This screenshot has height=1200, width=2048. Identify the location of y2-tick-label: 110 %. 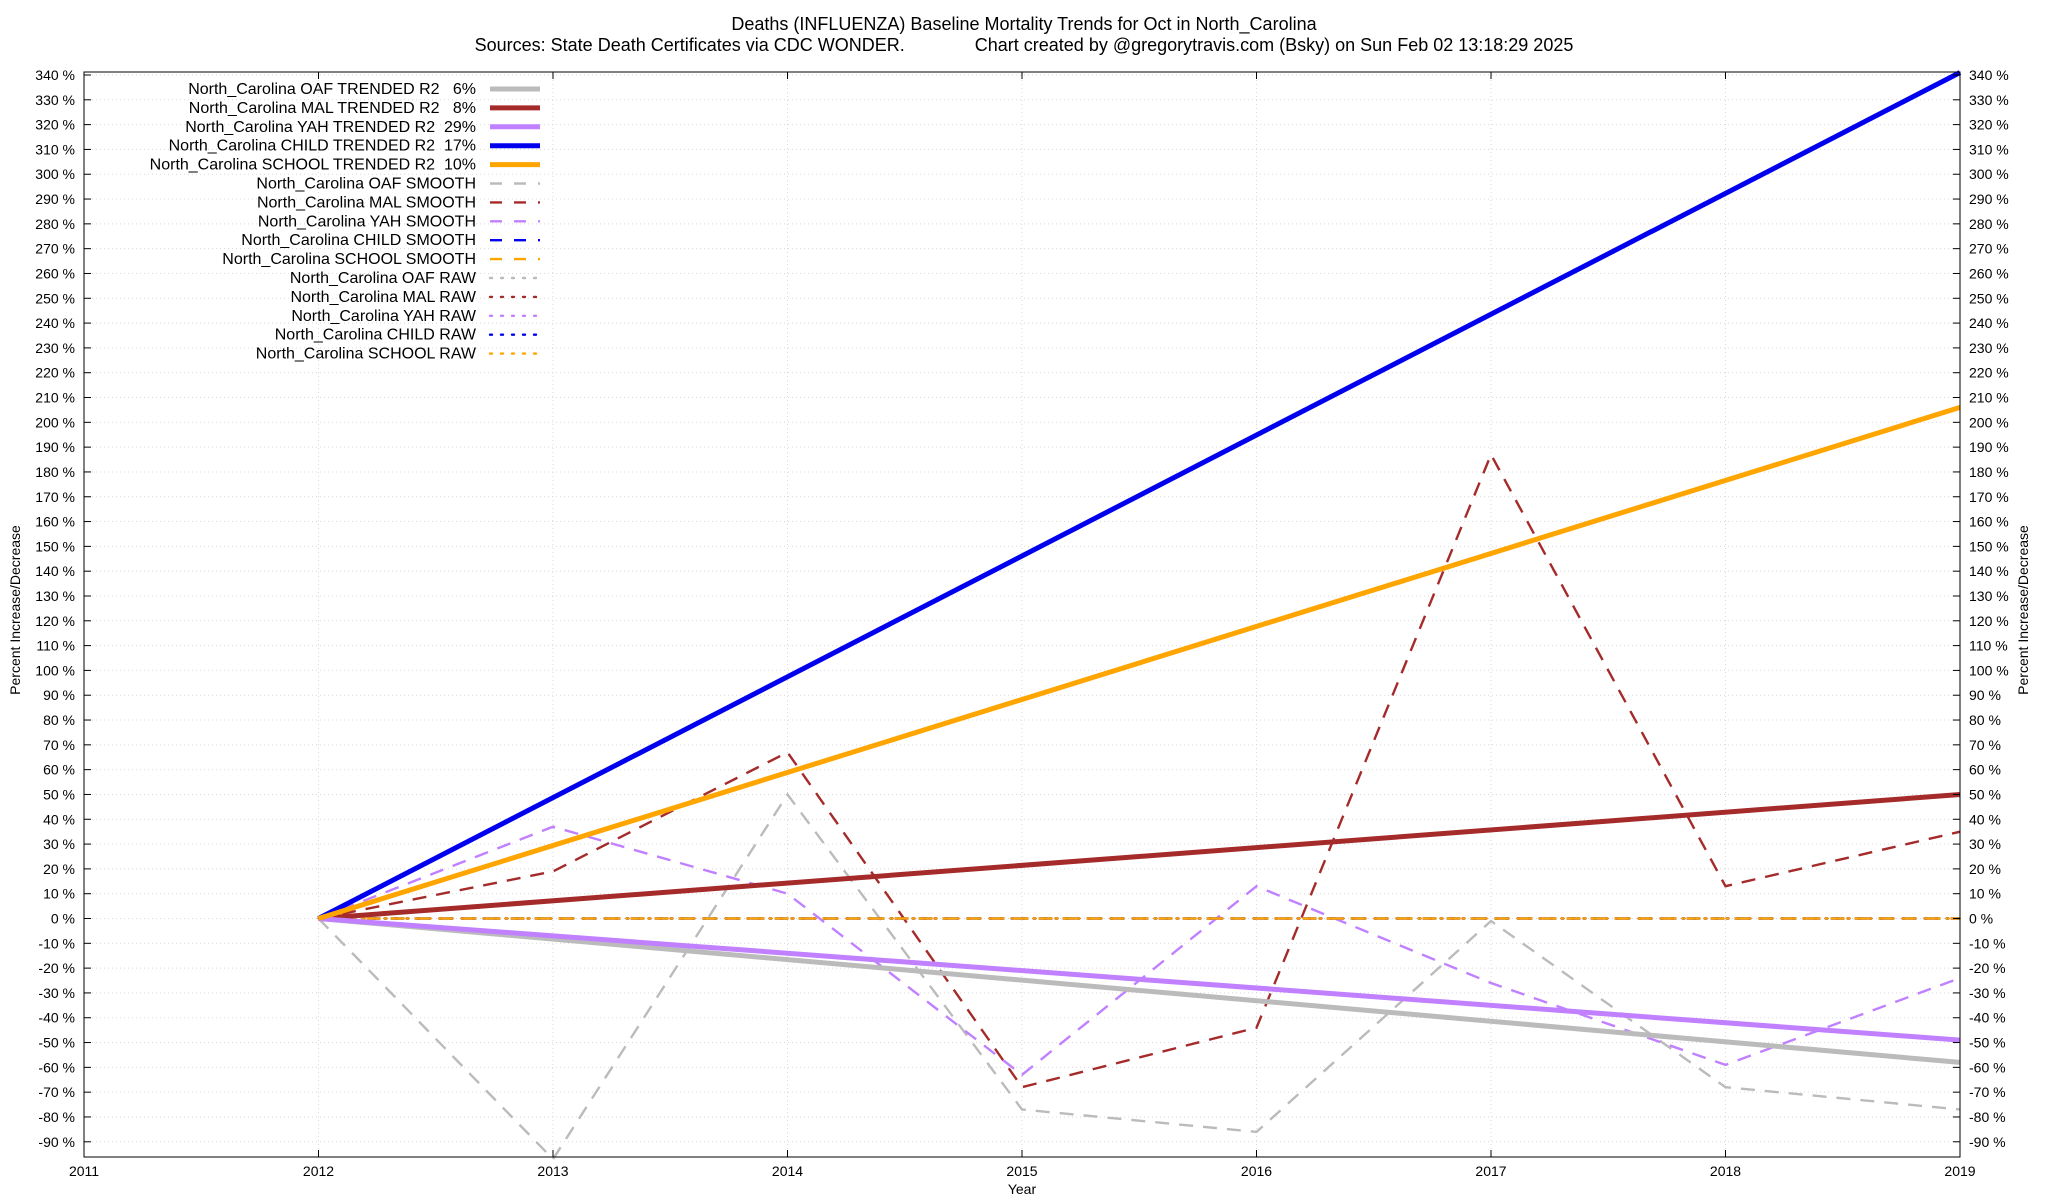
(1988, 646).